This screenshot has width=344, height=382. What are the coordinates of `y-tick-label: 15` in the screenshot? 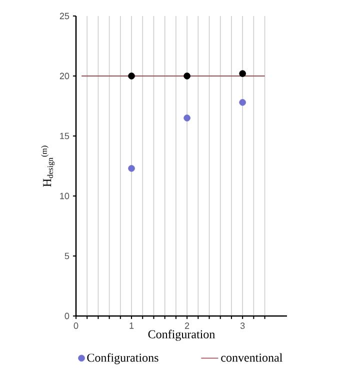 It's located at (65, 136).